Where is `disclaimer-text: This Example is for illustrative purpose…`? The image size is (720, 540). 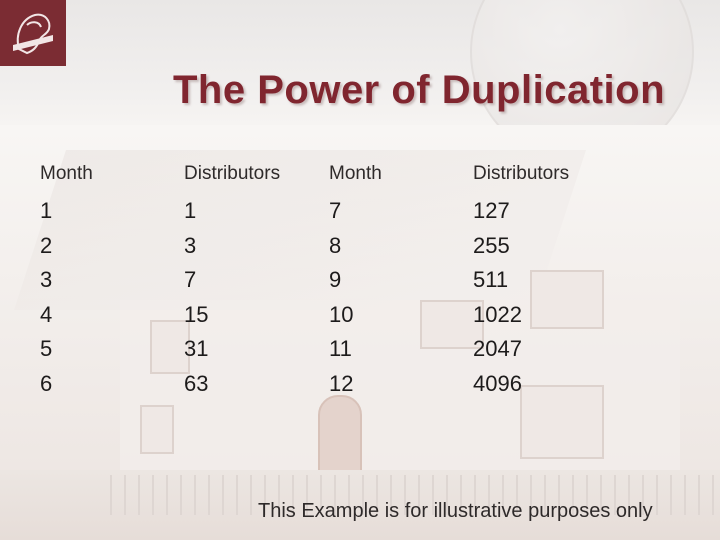 disclaimer-text: This Example is for illustrative purpose… is located at coordinates (455, 511).